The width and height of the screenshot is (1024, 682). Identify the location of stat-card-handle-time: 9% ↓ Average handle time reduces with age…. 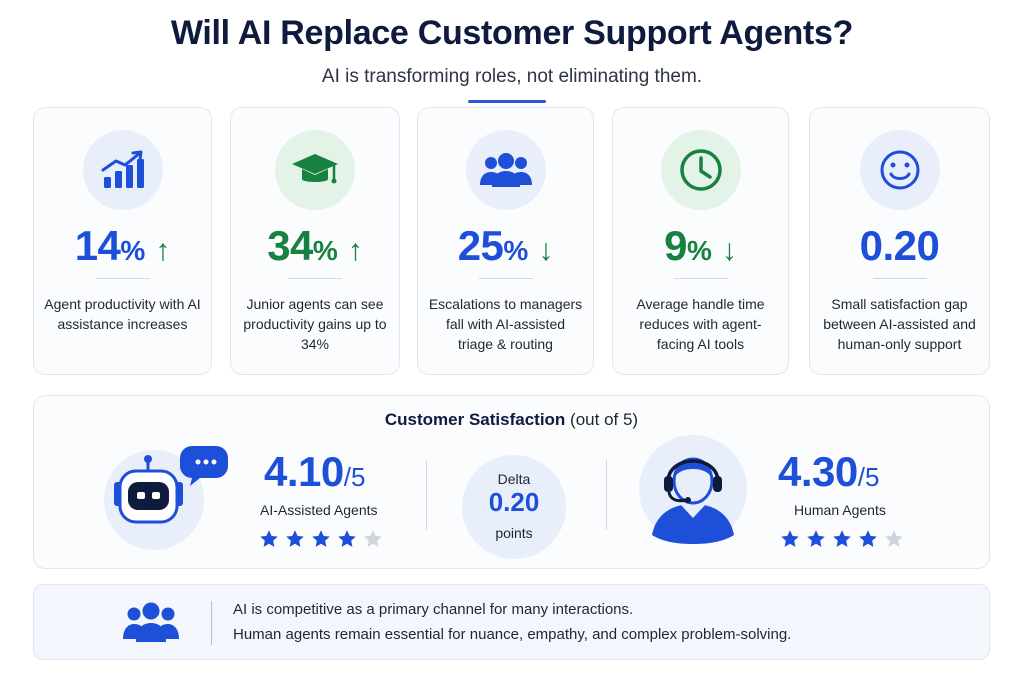
(700, 241).